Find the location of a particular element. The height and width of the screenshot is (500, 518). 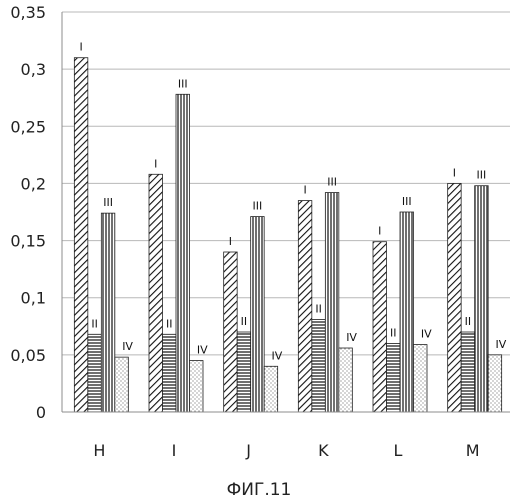

y-tick-label: 0,15 is located at coordinates (28, 241).